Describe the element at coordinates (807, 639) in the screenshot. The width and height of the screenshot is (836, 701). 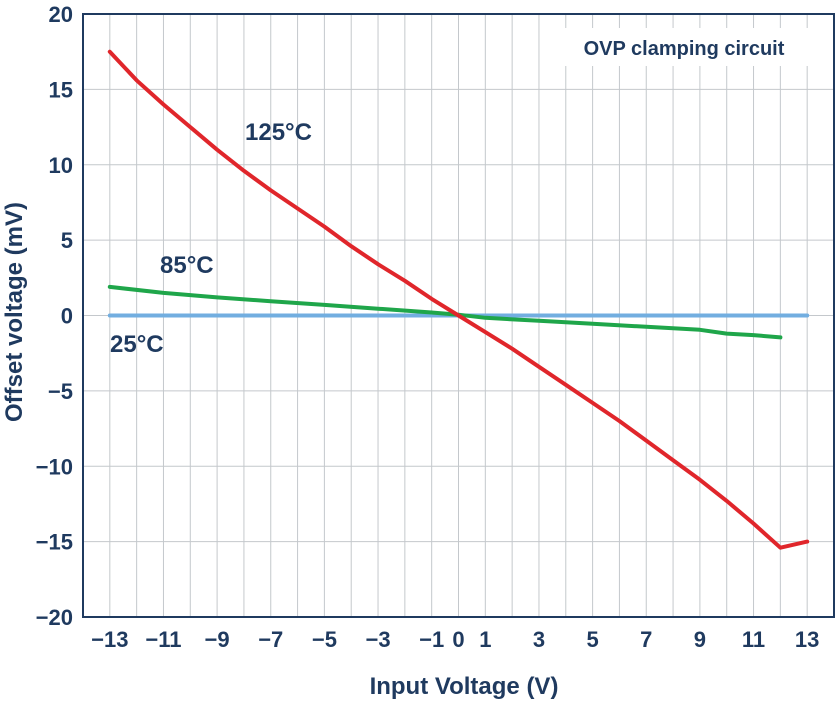
I see `x-tick-label: 13` at that location.